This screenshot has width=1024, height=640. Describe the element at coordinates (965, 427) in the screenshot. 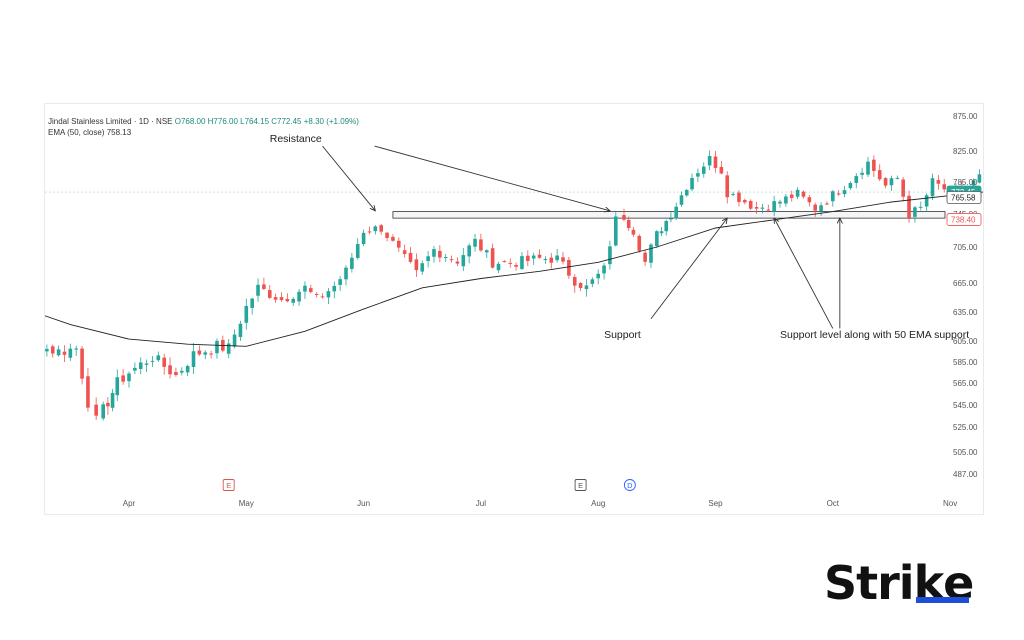

I see `price-tick-label: 525.00` at that location.